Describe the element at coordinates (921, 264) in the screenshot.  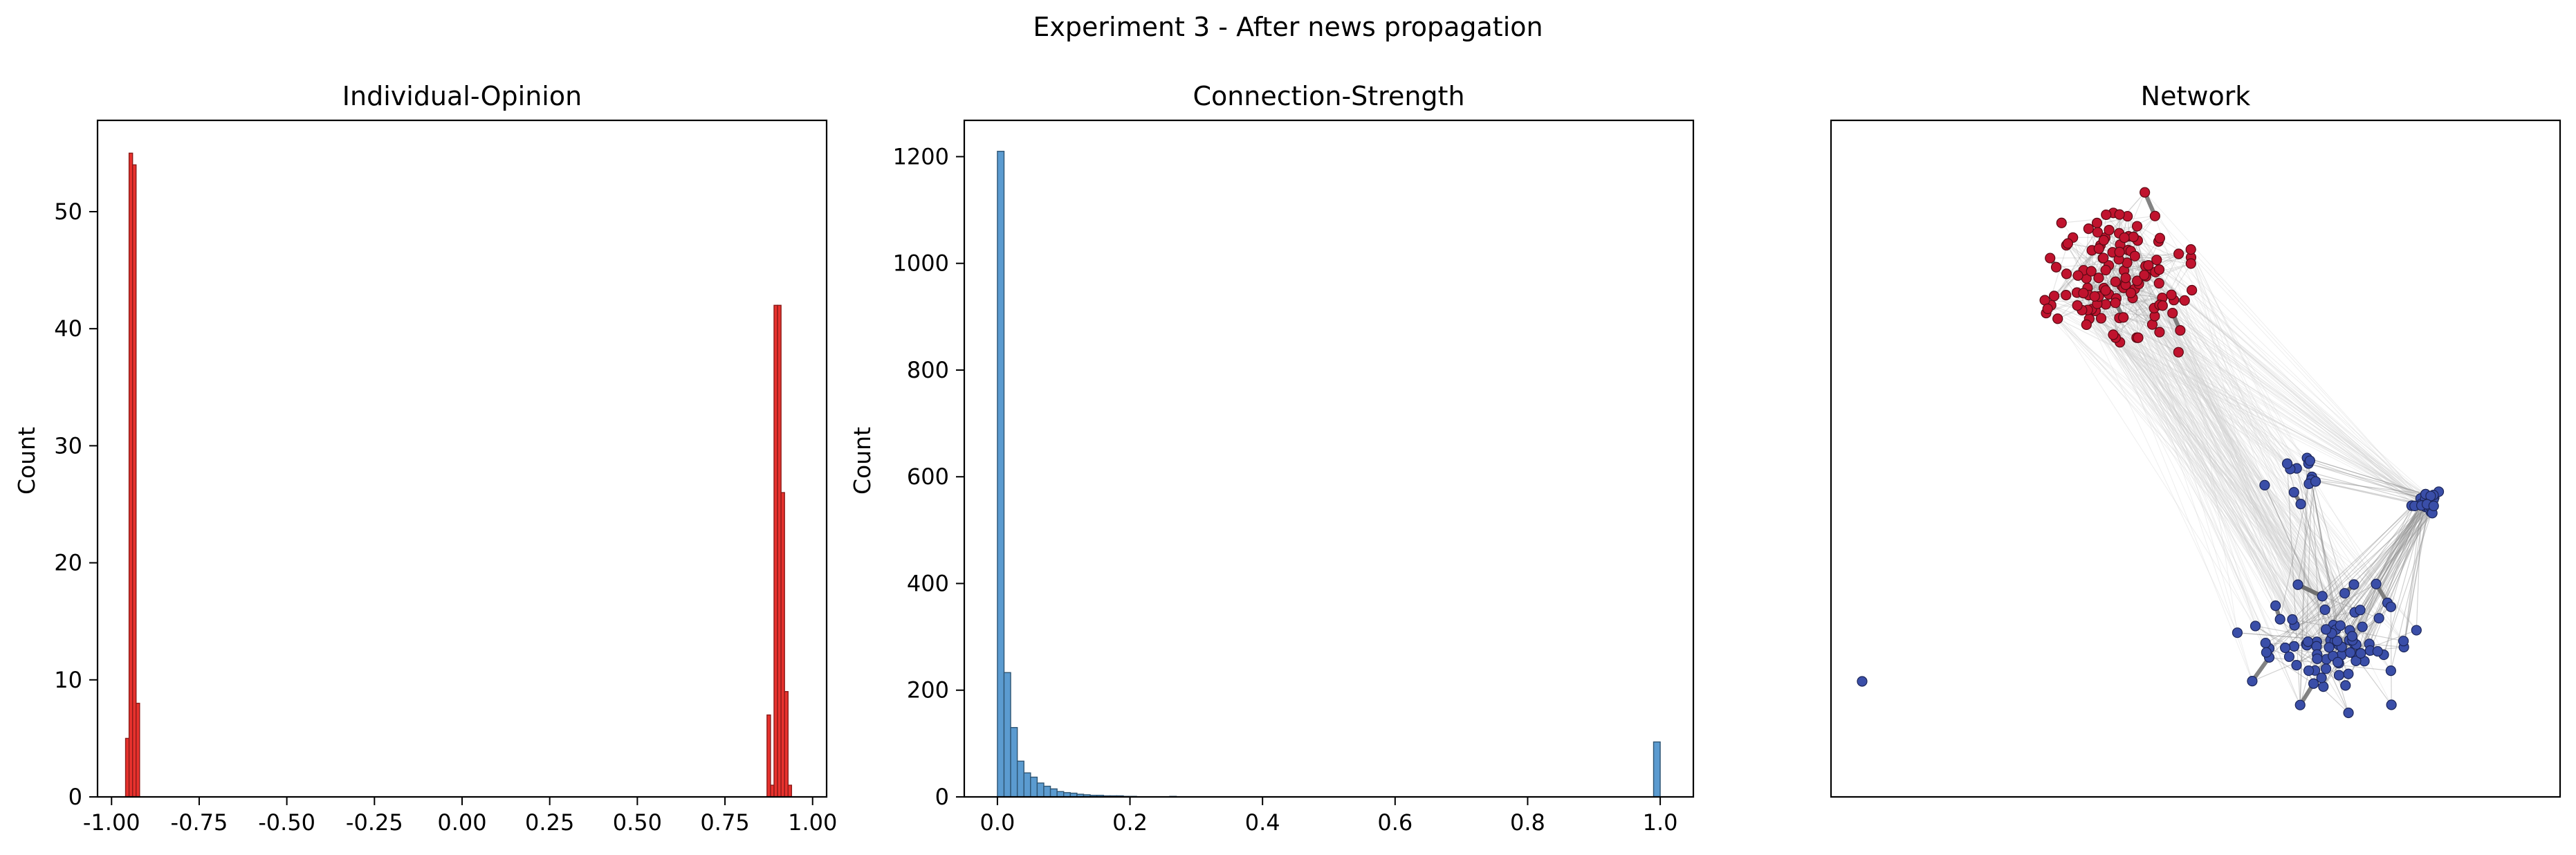
I see `y-tick-label: 1000` at that location.